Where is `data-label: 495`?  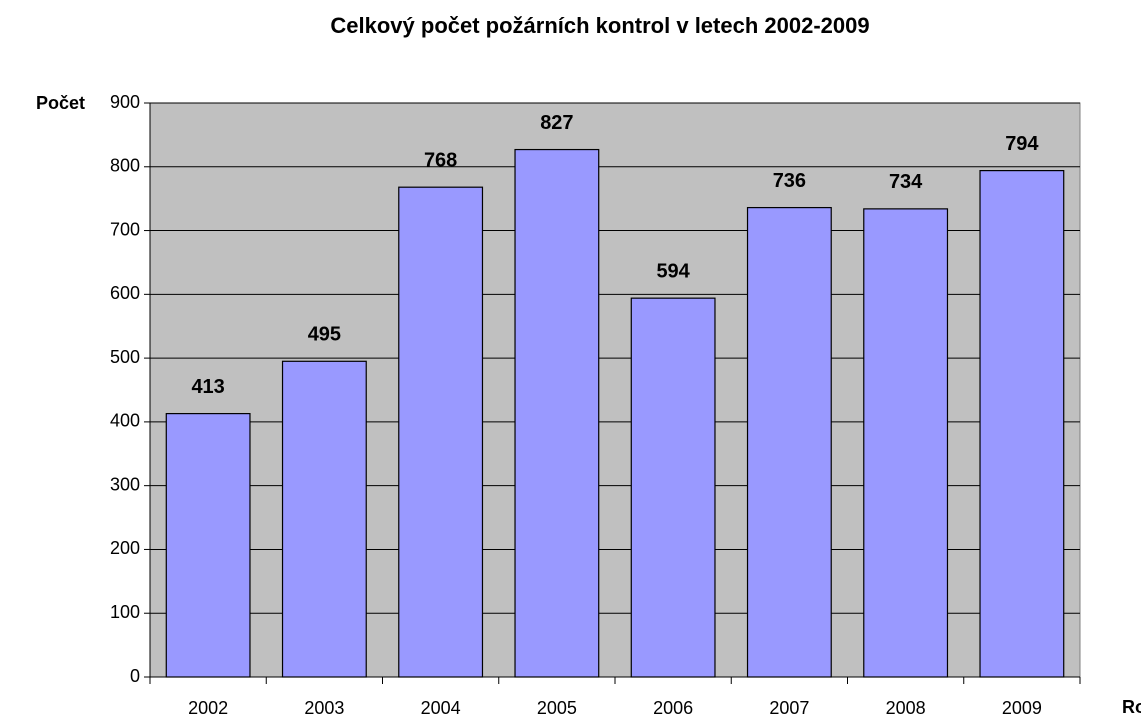
data-label: 495 is located at coordinates (324, 335).